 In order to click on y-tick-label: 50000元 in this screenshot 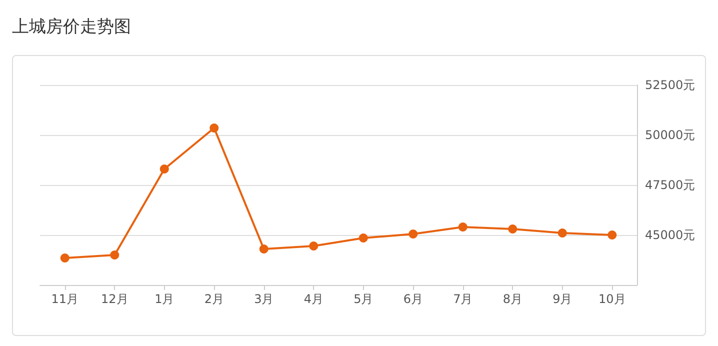, I will do `click(670, 135)`.